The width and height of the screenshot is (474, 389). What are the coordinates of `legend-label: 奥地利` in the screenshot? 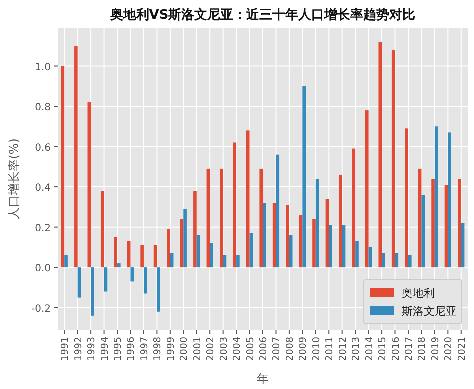 It's located at (418, 293).